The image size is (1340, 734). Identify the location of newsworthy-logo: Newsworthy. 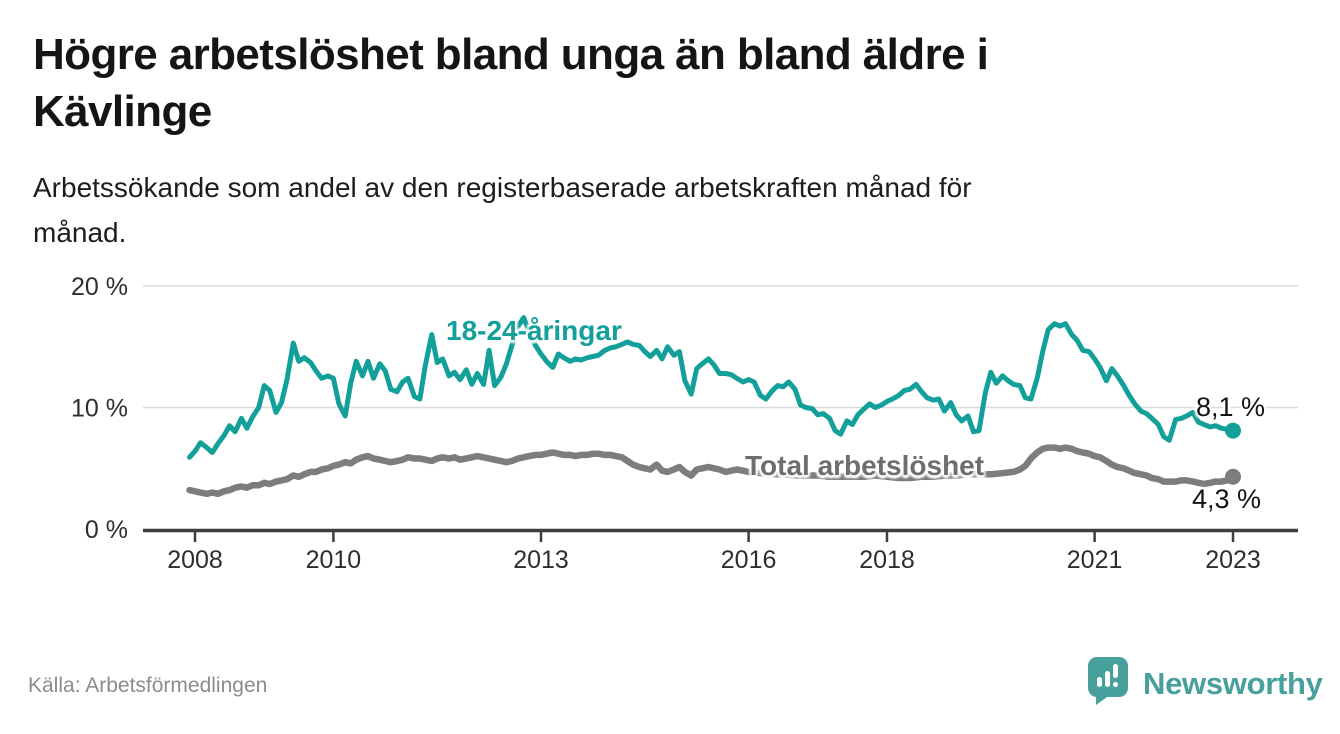
(1204, 683).